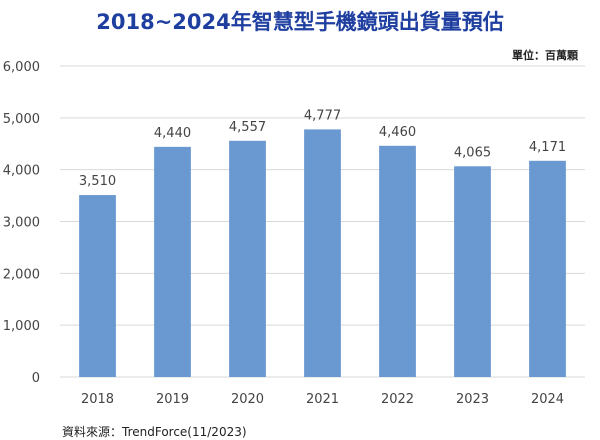  I want to click on y-tick-label: 0, so click(36, 378).